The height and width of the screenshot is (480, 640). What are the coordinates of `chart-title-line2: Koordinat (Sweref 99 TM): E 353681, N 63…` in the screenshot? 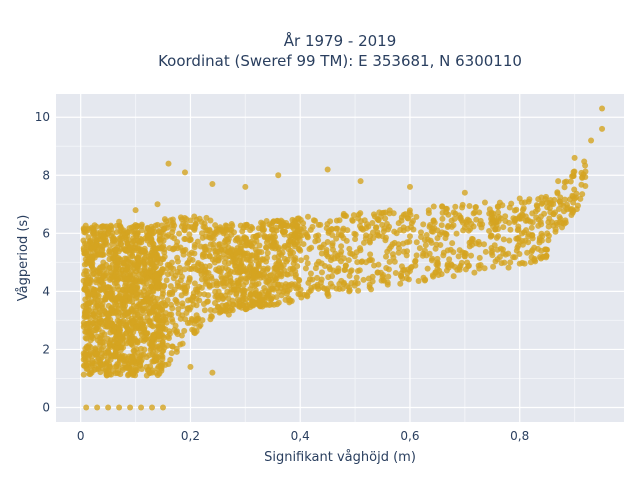 It's located at (340, 61).